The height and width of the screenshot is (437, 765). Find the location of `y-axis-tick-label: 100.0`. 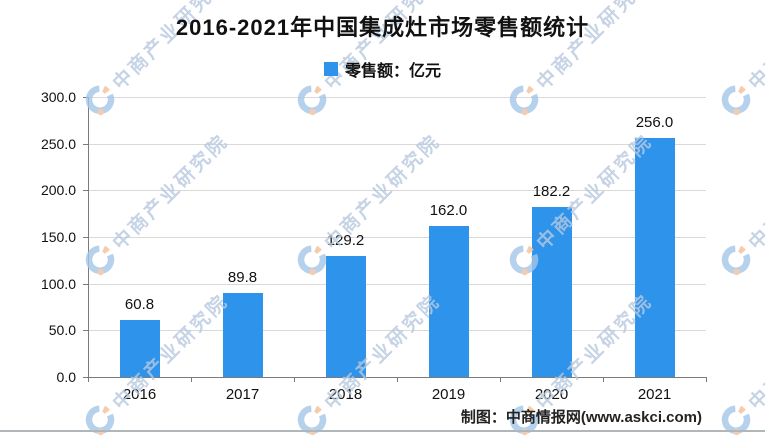

y-axis-tick-label: 100.0 is located at coordinates (58, 283).